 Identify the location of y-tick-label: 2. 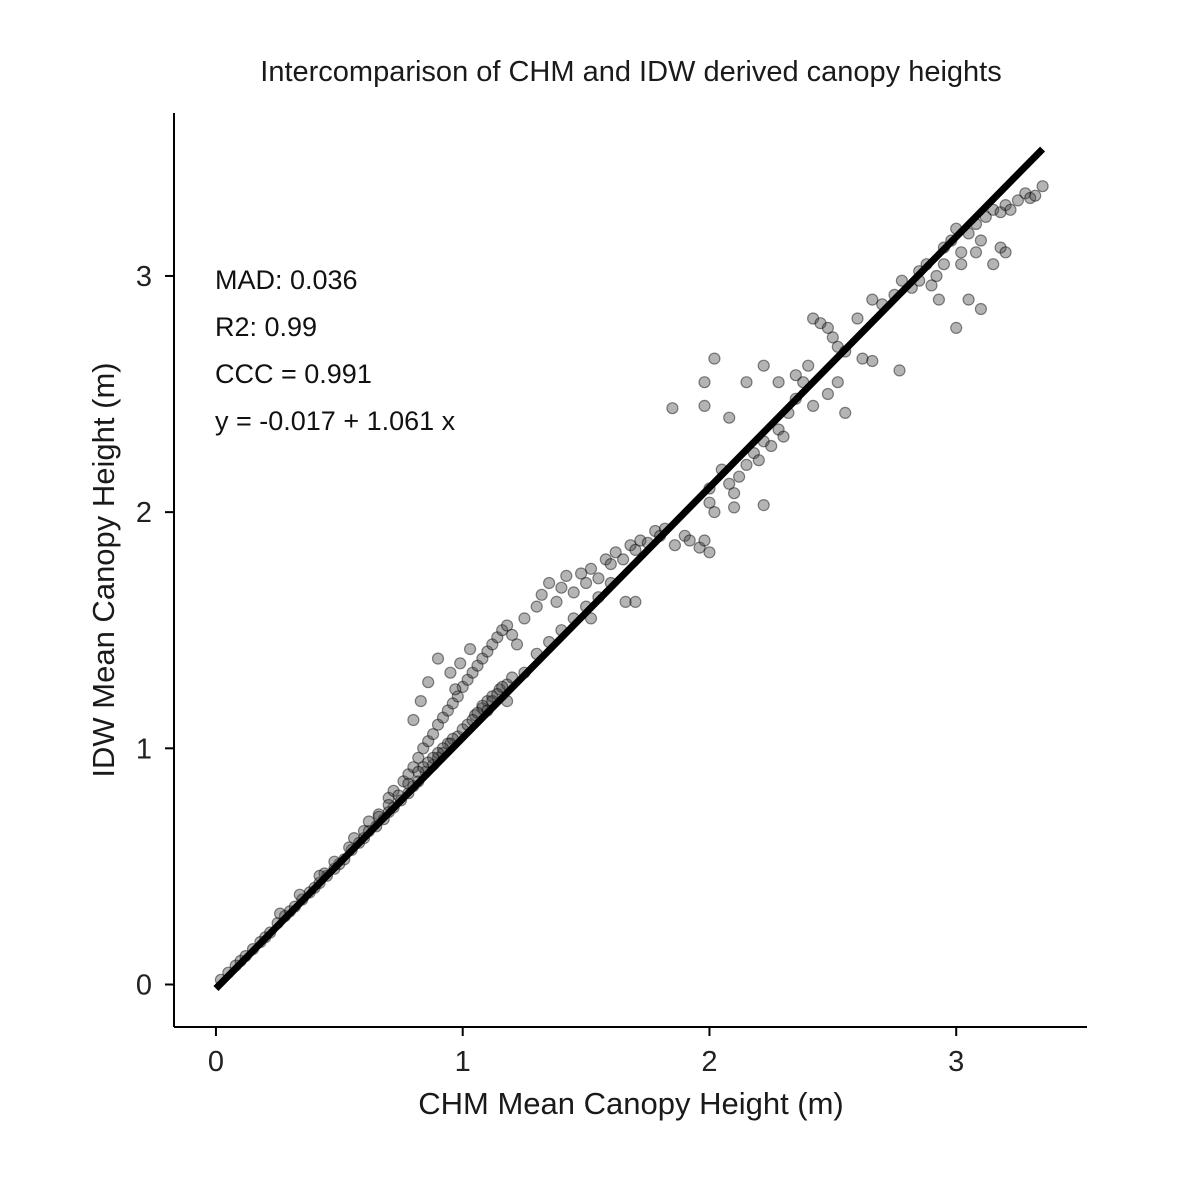
(144, 513).